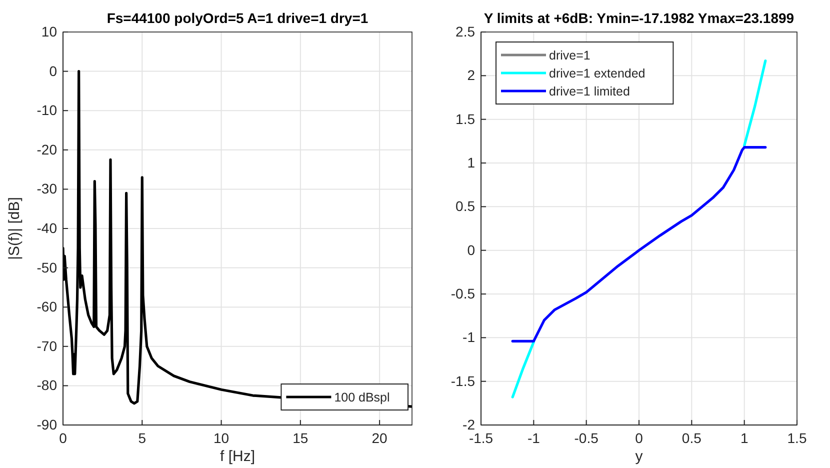 The height and width of the screenshot is (468, 830). What do you see at coordinates (471, 162) in the screenshot?
I see `y-tick-label: 1` at bounding box center [471, 162].